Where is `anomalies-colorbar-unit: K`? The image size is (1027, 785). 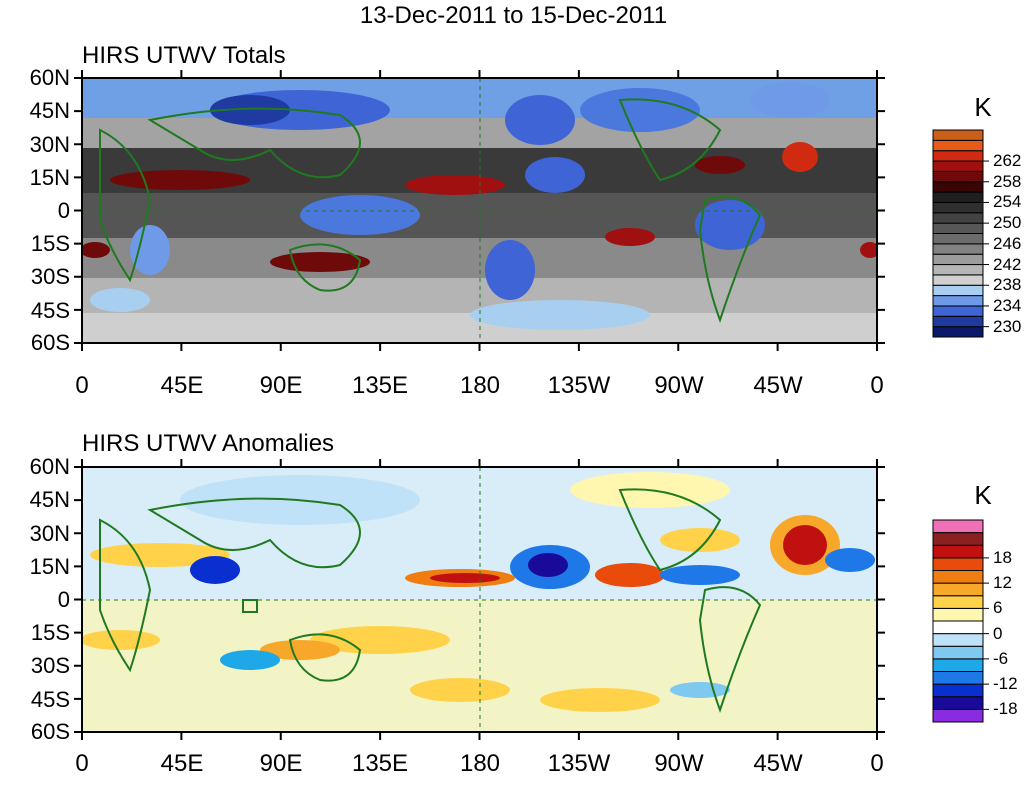 anomalies-colorbar-unit: K is located at coordinates (983, 495).